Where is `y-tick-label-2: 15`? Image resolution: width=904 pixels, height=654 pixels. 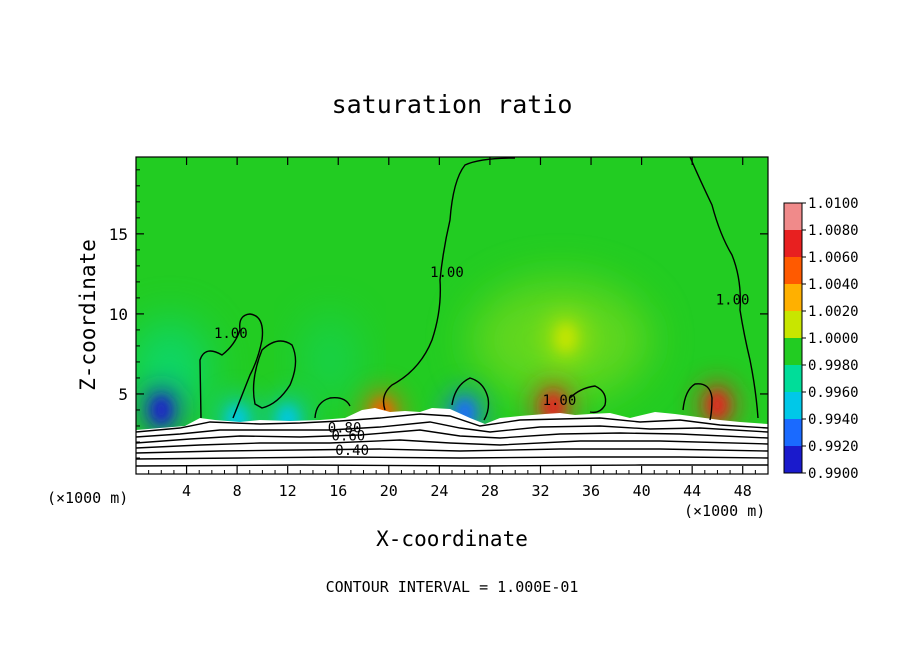
y-tick-label-2: 15 is located at coordinates (118, 234).